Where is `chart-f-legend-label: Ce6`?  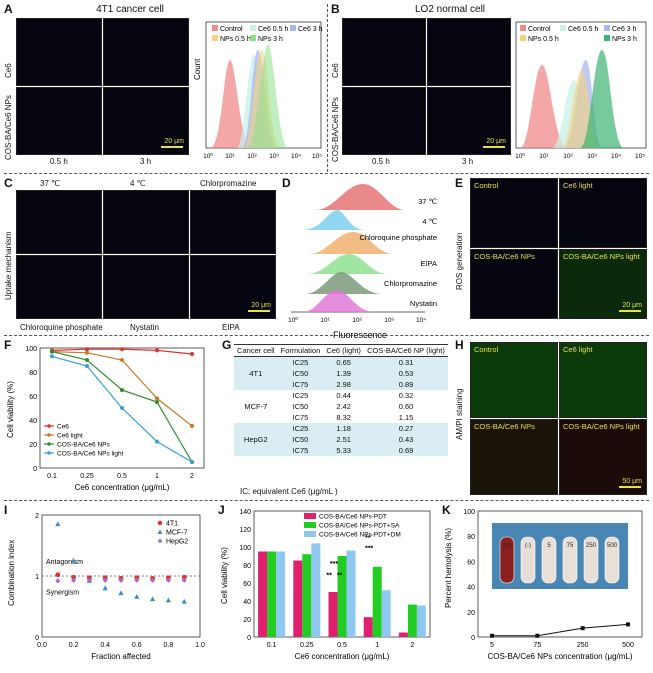
chart-f-legend-label: Ce6 is located at coordinates (63, 427).